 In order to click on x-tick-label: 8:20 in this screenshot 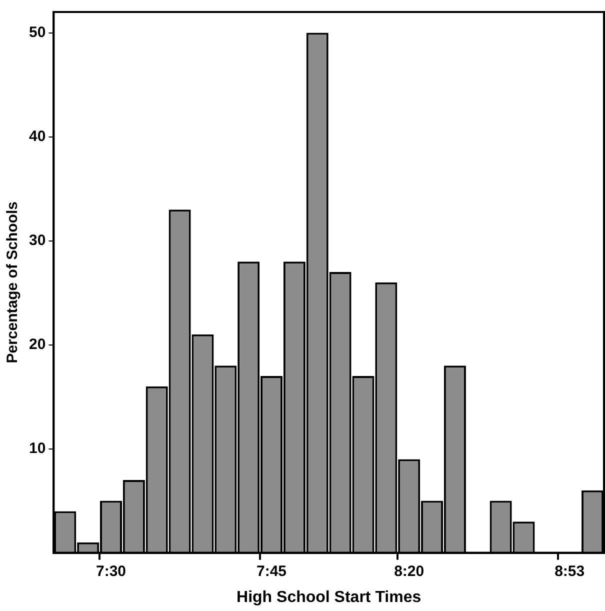, I will do `click(409, 571)`.